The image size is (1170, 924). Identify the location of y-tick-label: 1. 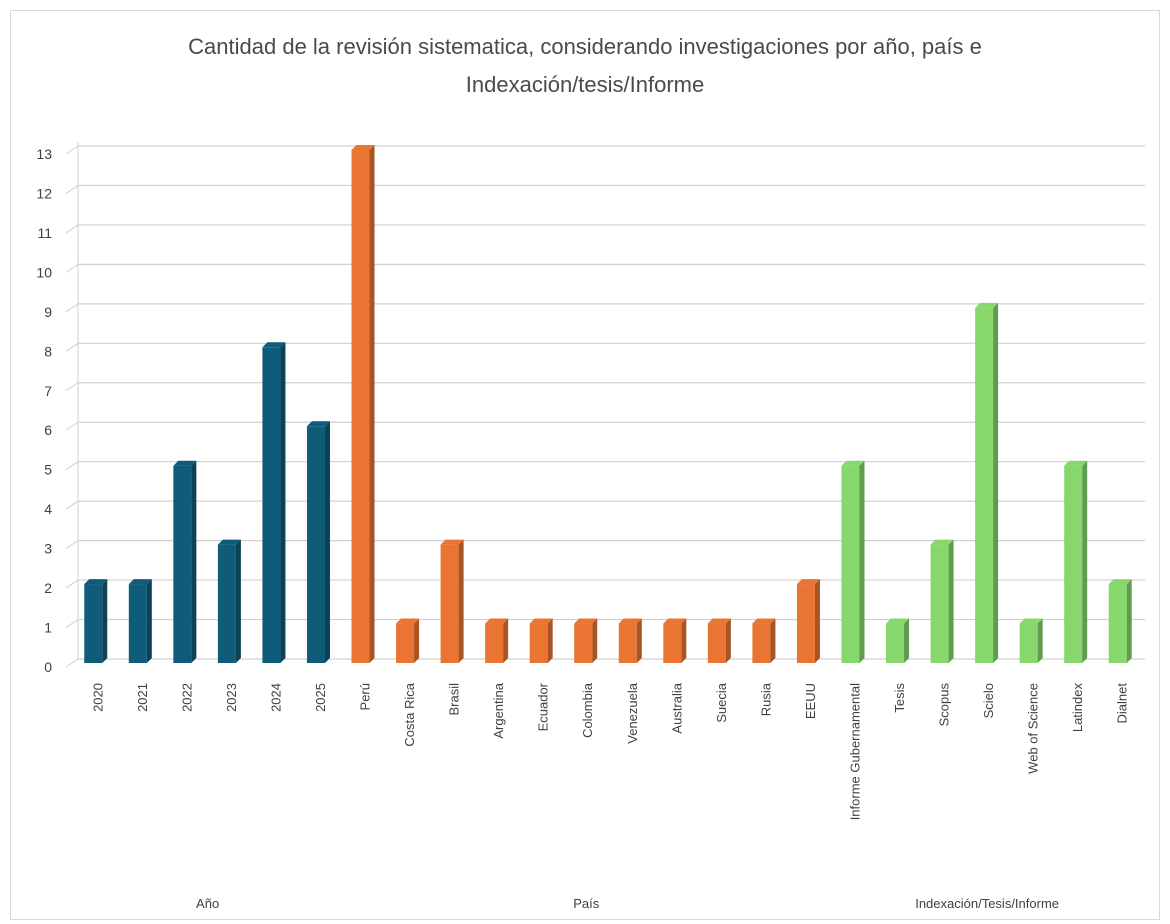
(48, 628).